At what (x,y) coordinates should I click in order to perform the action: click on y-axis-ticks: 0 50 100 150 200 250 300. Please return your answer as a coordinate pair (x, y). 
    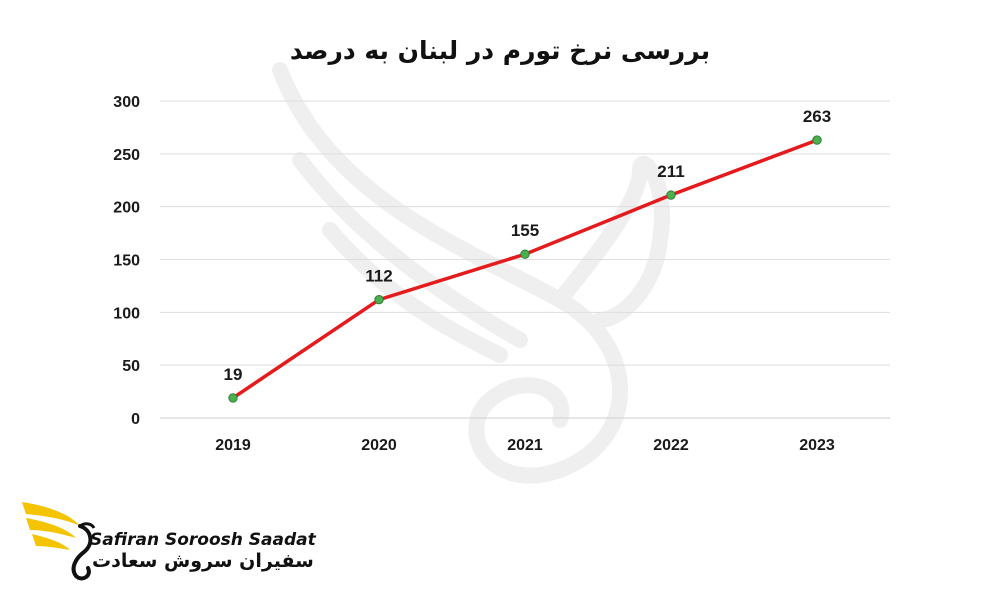
    Looking at the image, I should click on (126, 261).